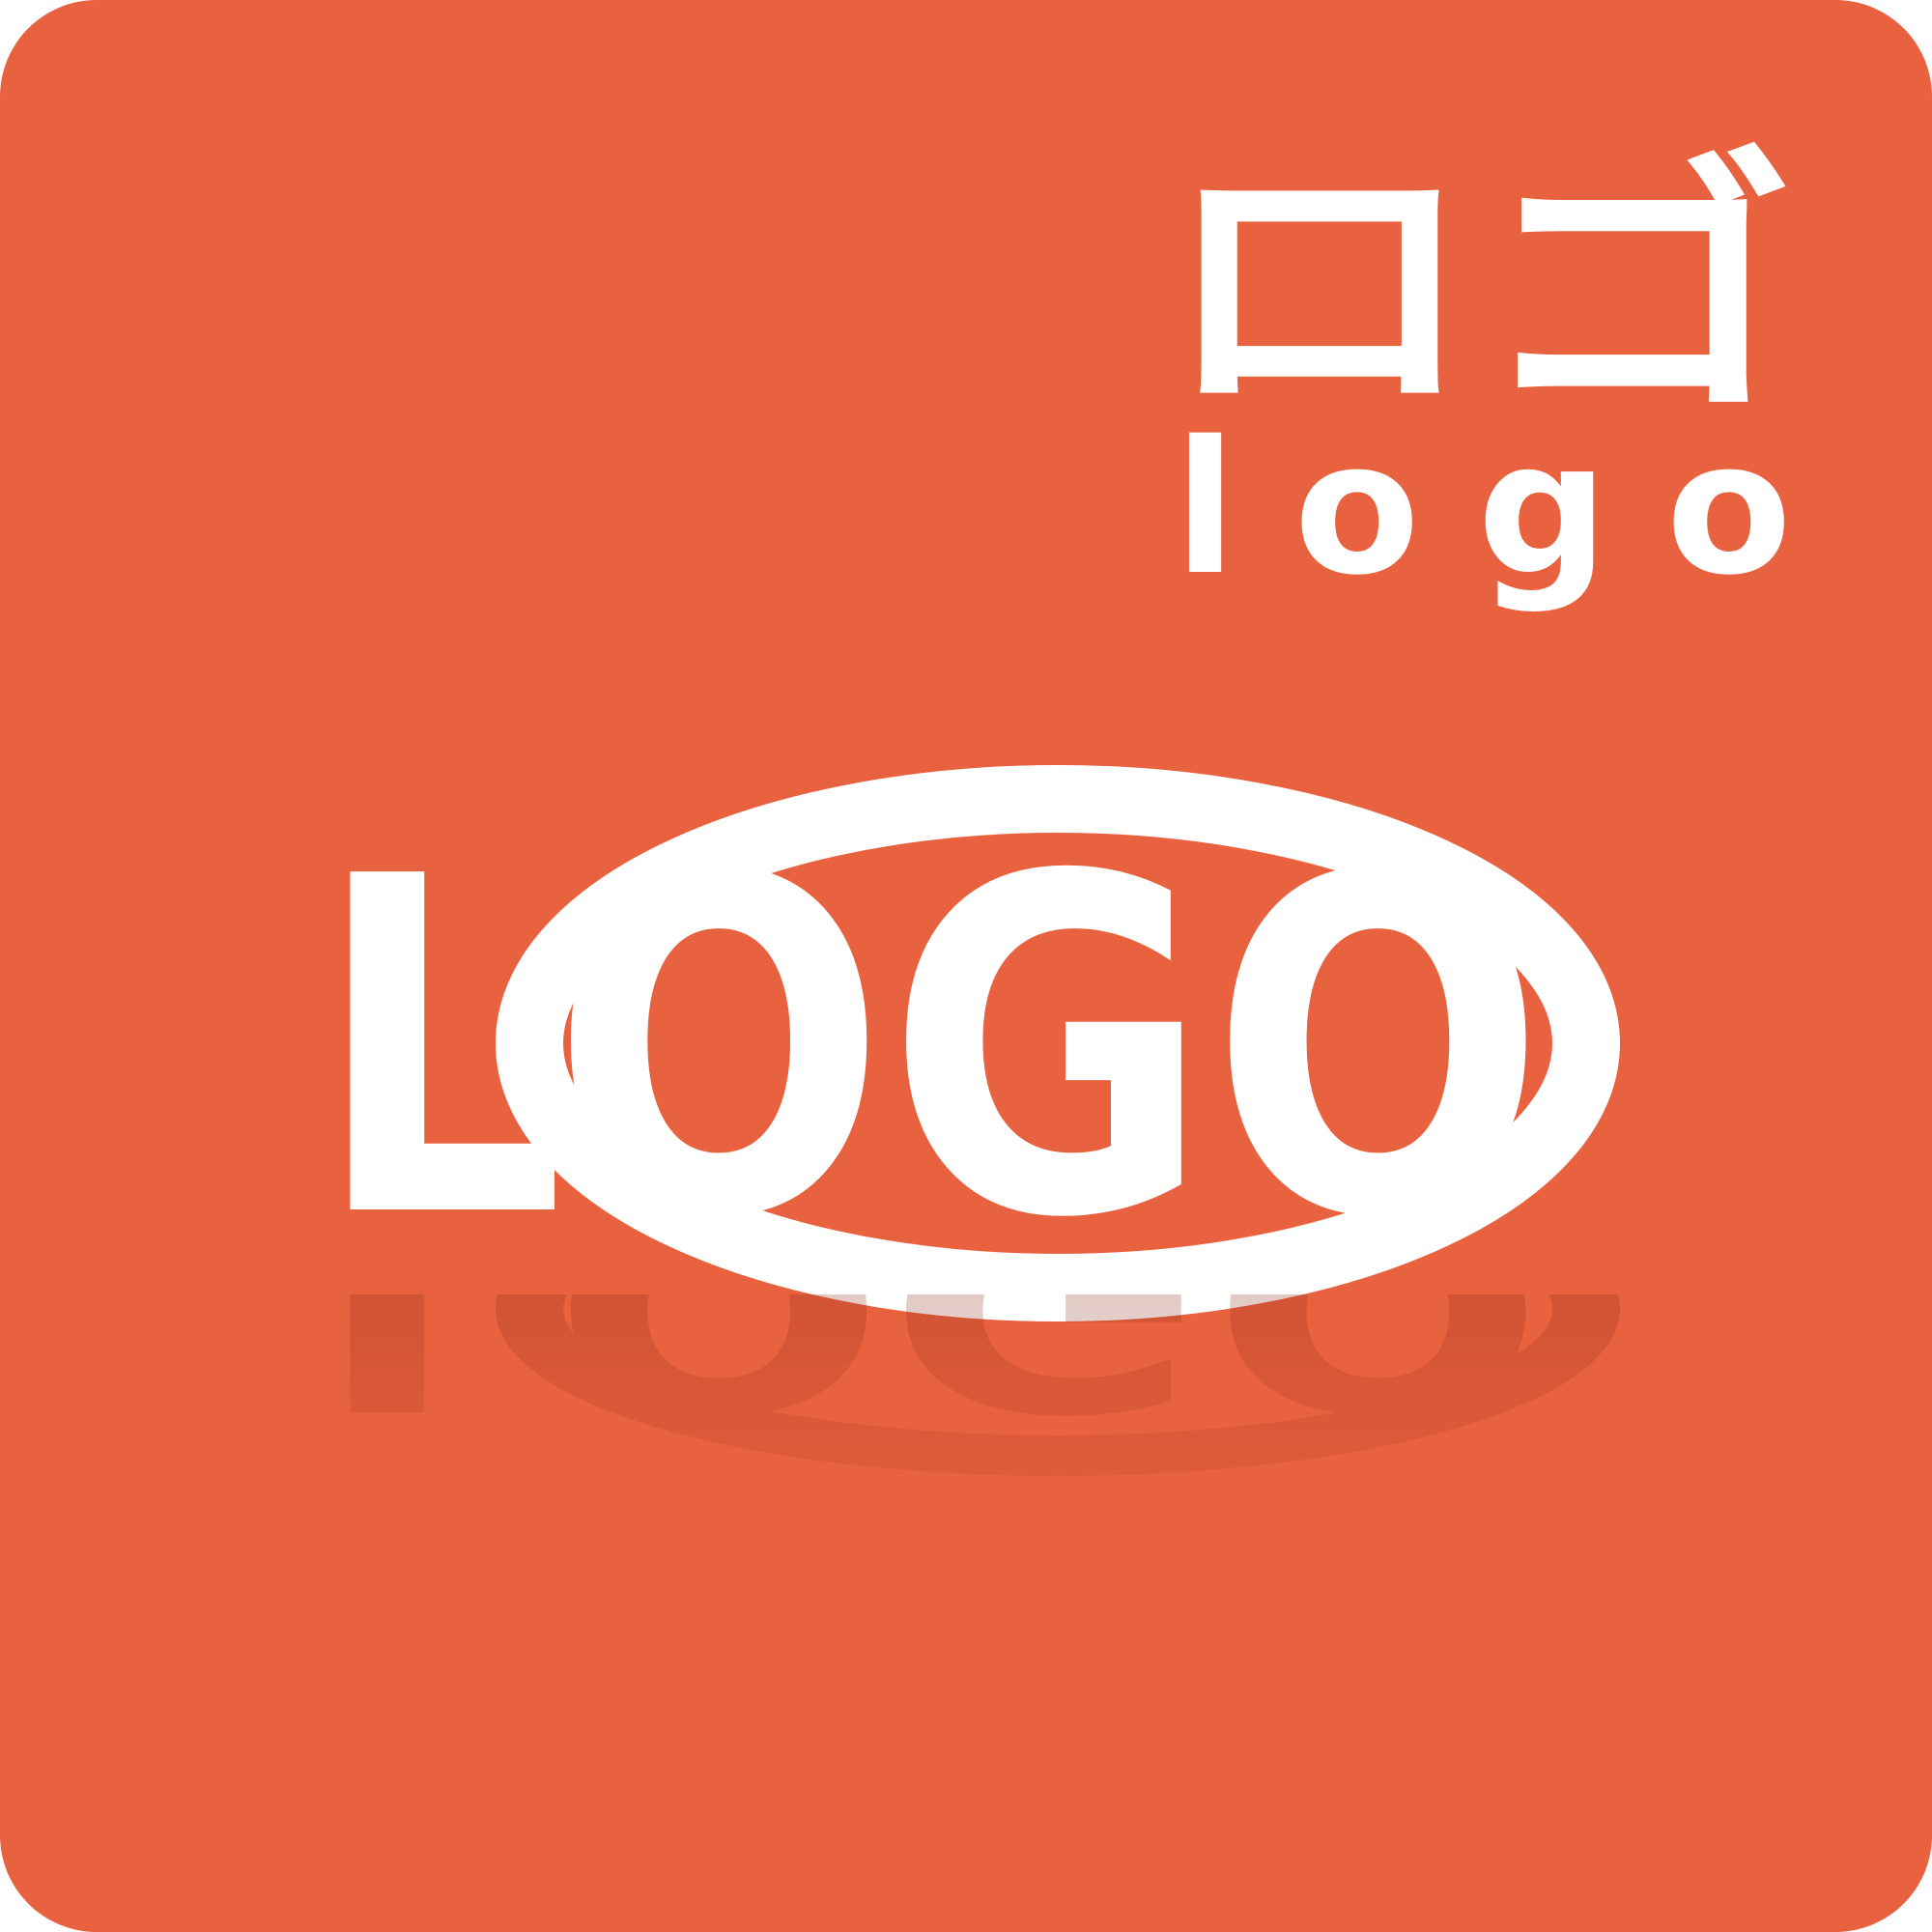 The width and height of the screenshot is (1932, 1932). What do you see at coordinates (1478, 290) in the screenshot?
I see `japanese-title: ロゴ` at bounding box center [1478, 290].